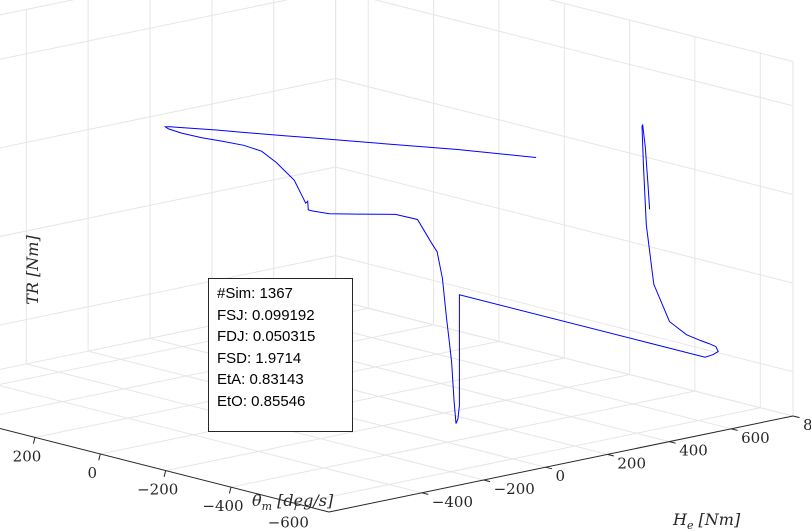  What do you see at coordinates (288, 523) in the screenshot?
I see `x-tick-label: −600` at bounding box center [288, 523].